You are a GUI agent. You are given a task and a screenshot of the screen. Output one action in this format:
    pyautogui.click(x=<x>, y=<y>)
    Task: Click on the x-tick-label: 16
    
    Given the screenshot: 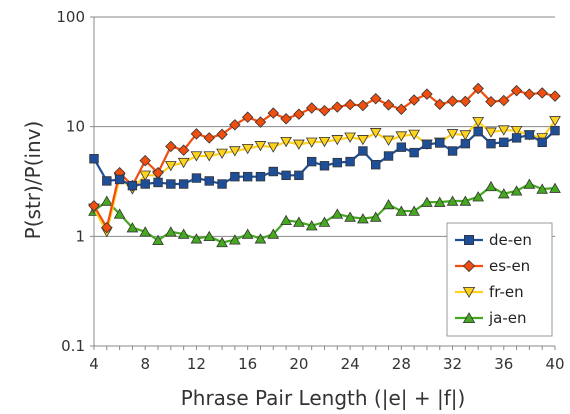 What is the action you would take?
    pyautogui.click(x=247, y=364)
    